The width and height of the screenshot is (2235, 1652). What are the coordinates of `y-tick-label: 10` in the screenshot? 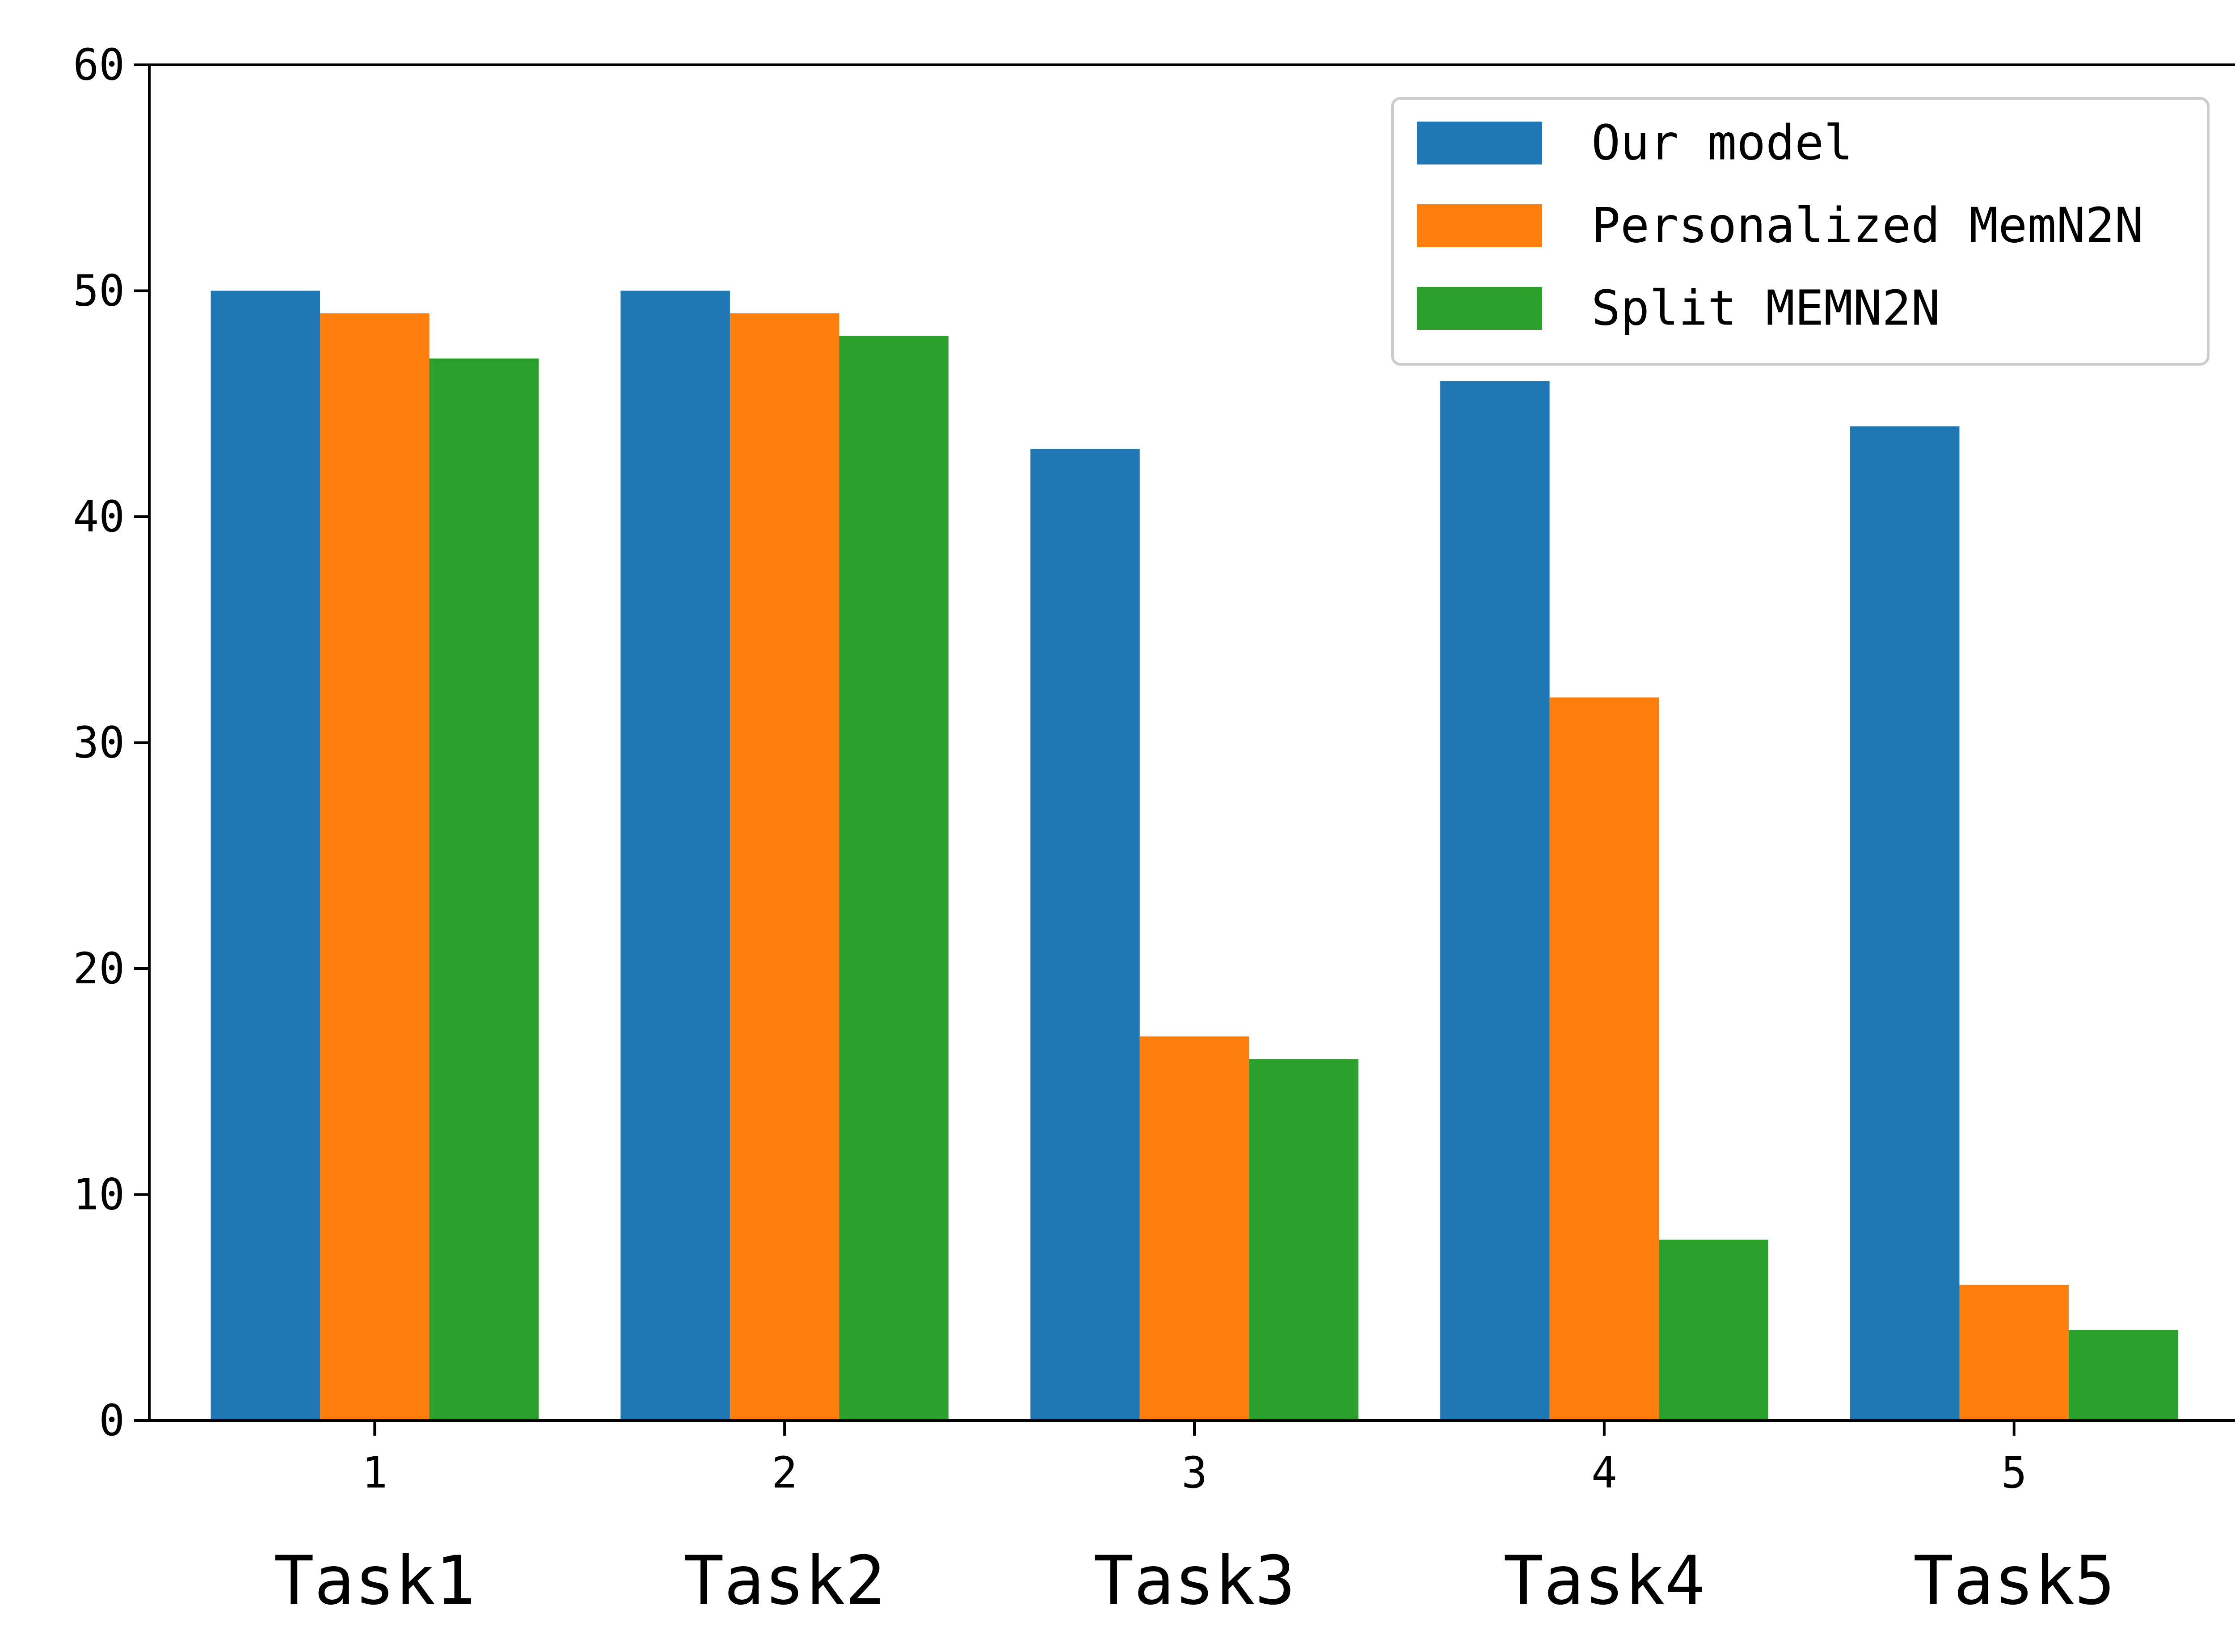 It's located at (99, 1195).